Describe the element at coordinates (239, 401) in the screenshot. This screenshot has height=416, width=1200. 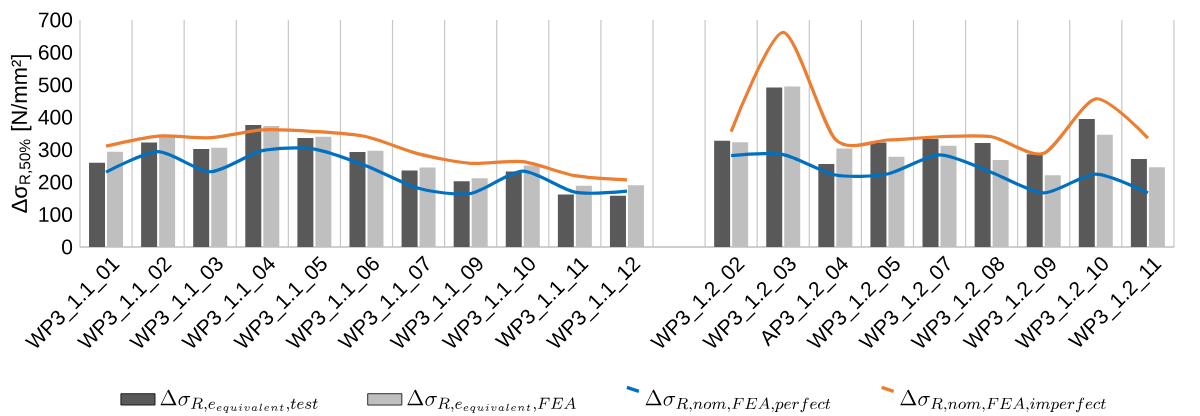
I see `legend-label: $\Delta\sigma_{R,e_{equivalent},test}$` at that location.